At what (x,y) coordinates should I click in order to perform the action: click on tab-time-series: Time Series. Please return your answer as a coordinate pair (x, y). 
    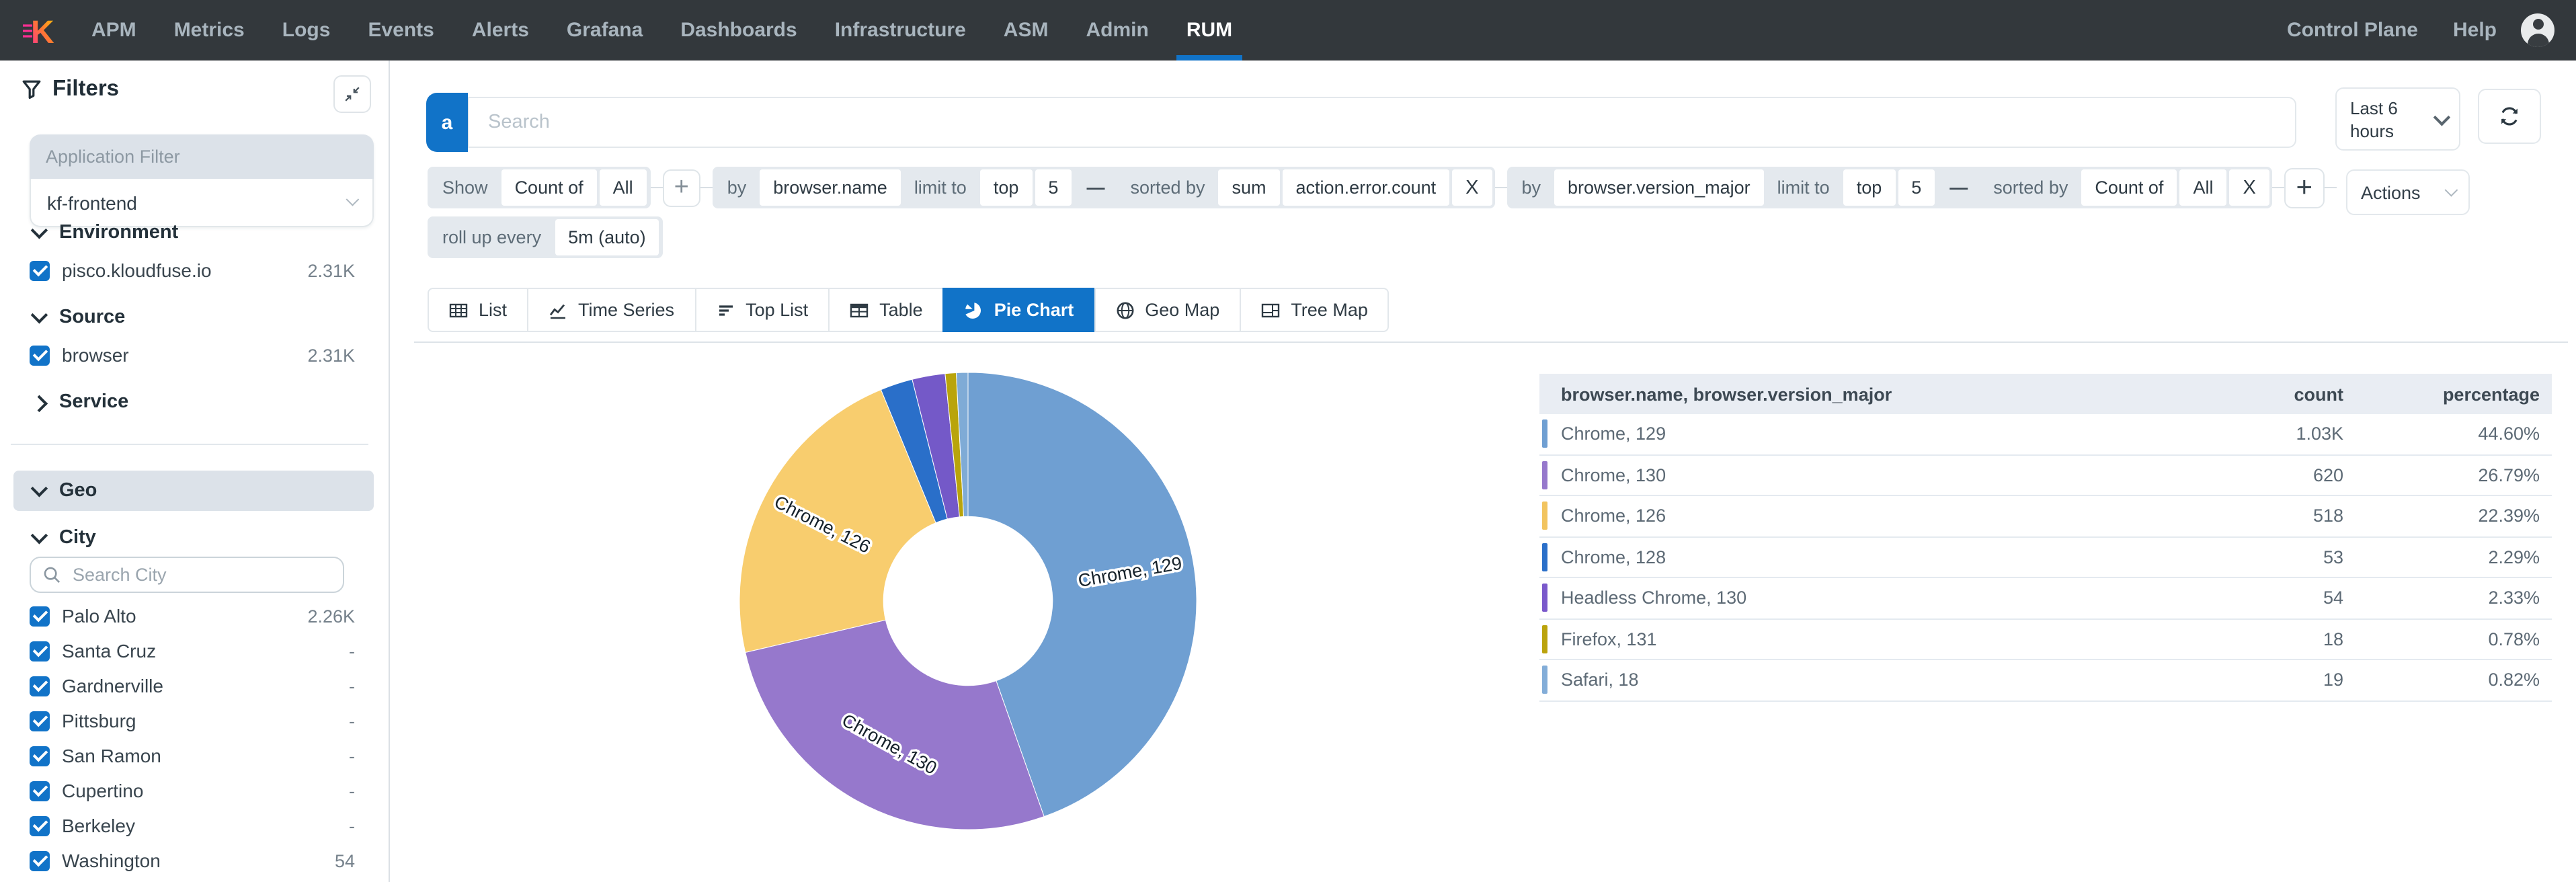
    Looking at the image, I should click on (611, 310).